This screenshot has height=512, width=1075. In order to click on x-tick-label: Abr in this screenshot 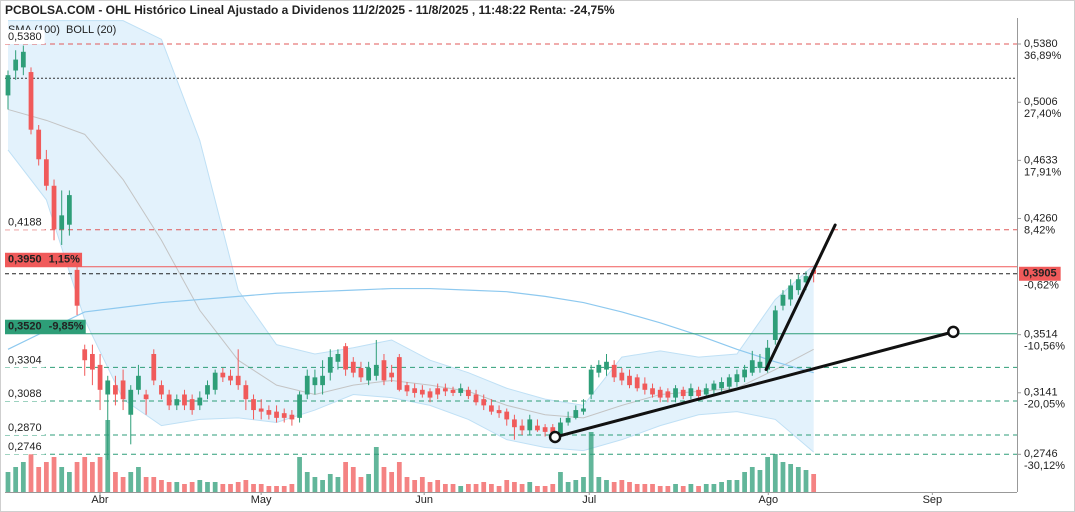, I will do `click(99, 500)`.